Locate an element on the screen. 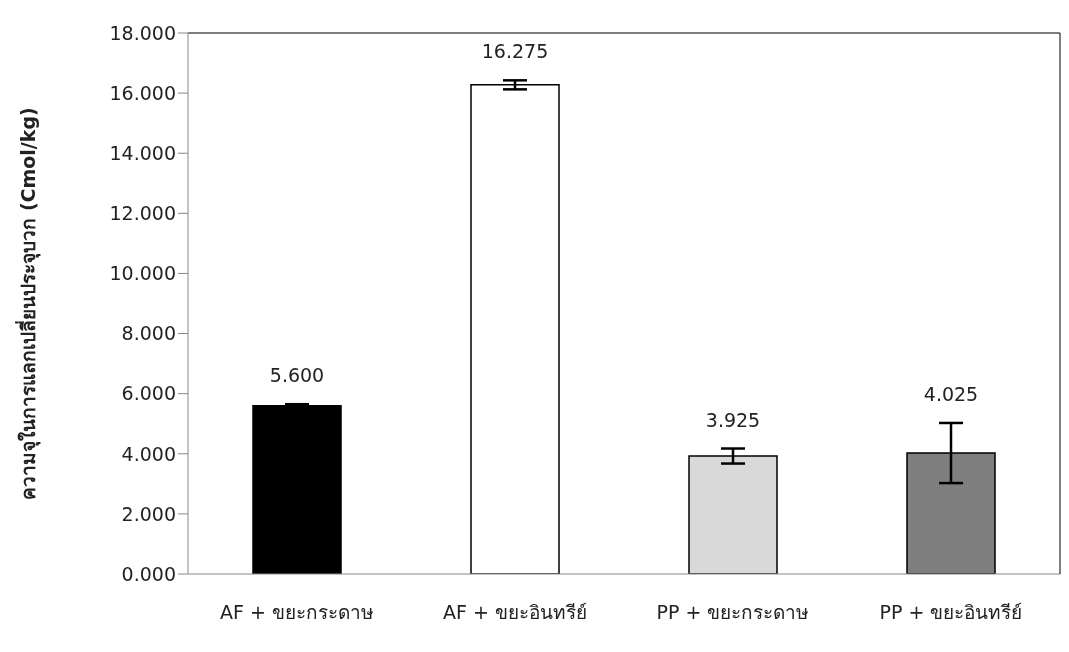  y-tick-label: 16.000 is located at coordinates (142, 92).